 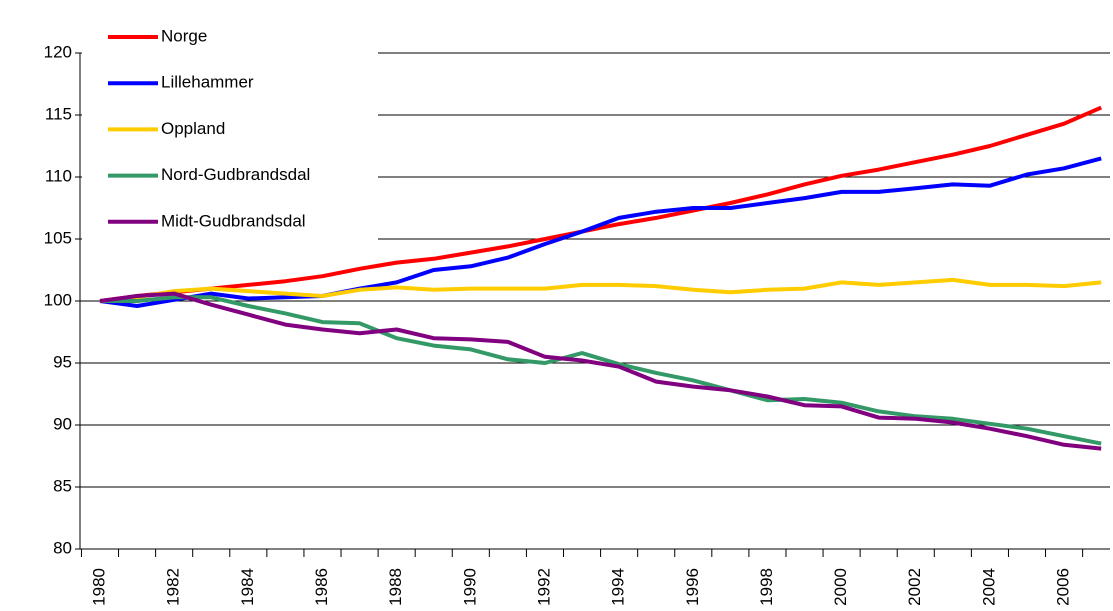 I want to click on x-tick-label: 1982, so click(x=173, y=587).